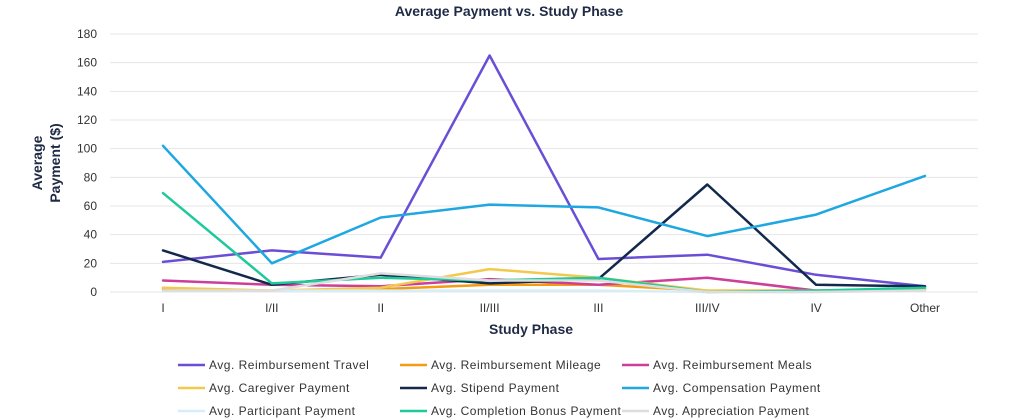 The width and height of the screenshot is (1011, 420). I want to click on y-axis-ticks: 0 20 40 60 80 100 120 140 160 180, so click(87, 163).